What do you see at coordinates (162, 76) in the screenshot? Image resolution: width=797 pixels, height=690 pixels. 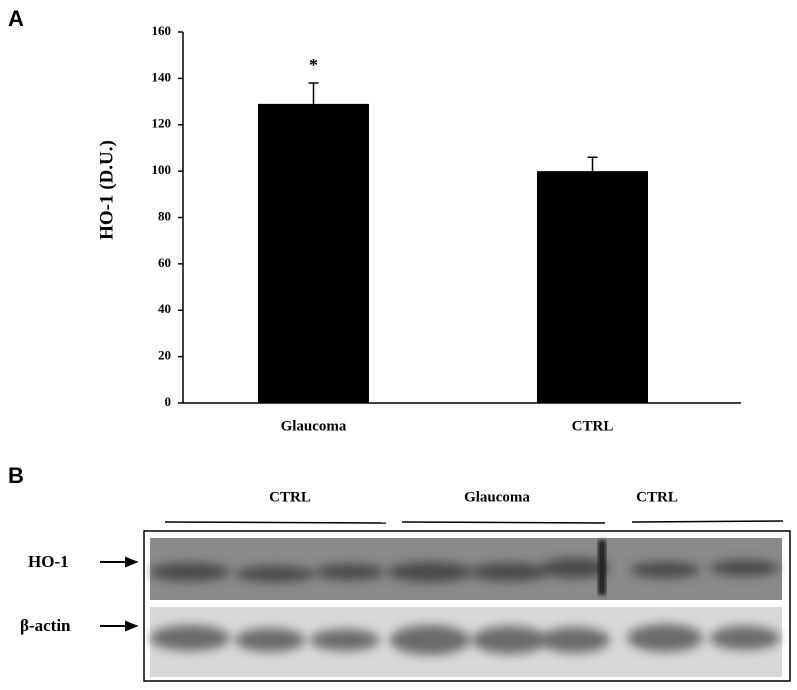 I see `y-tick-label: 140` at bounding box center [162, 76].